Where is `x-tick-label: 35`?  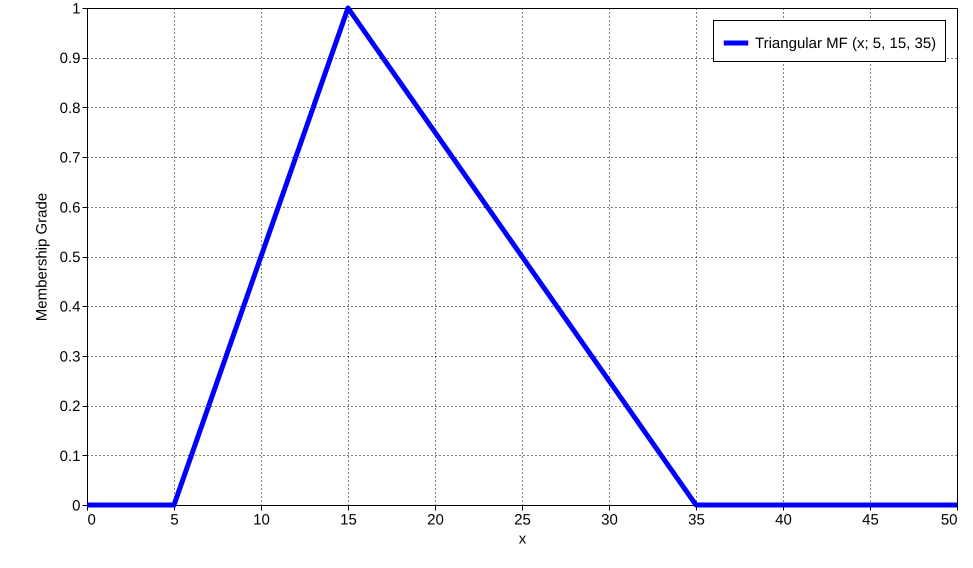 x-tick-label: 35 is located at coordinates (696, 520).